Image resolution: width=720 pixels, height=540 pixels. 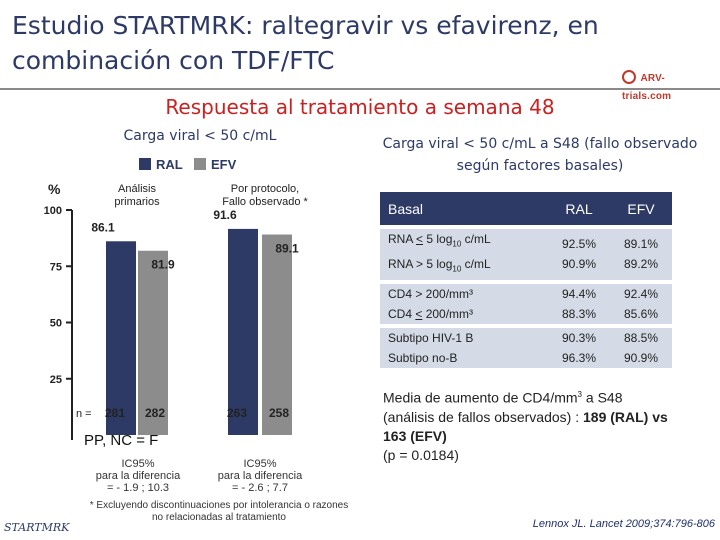 I want to click on table-header-row: Basal RAL EFV, so click(x=526, y=209).